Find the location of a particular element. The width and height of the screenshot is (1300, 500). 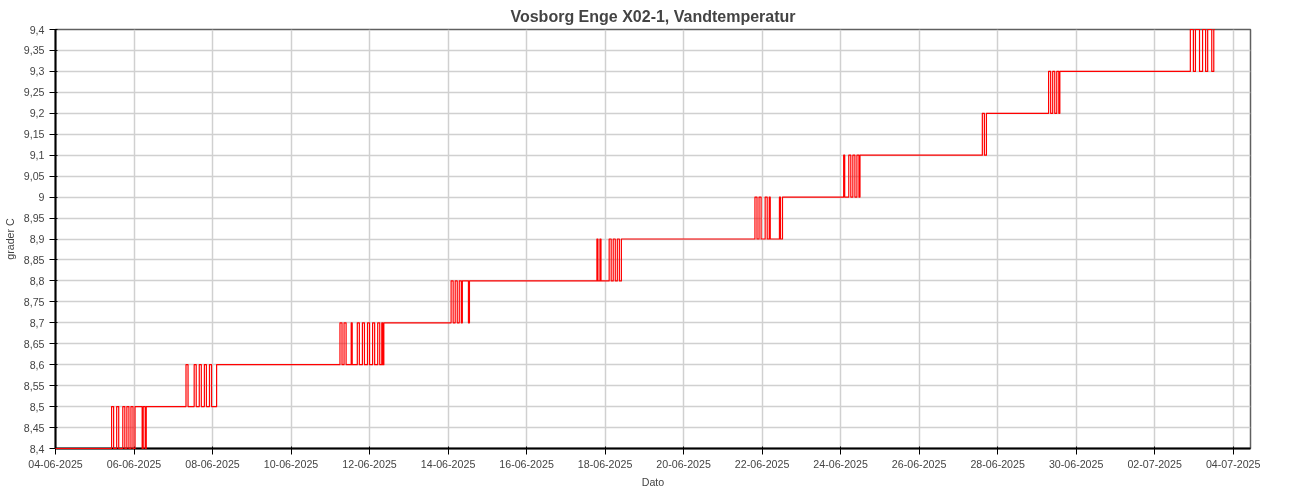

x-tick-label: 24-06-2025 is located at coordinates (840, 463).